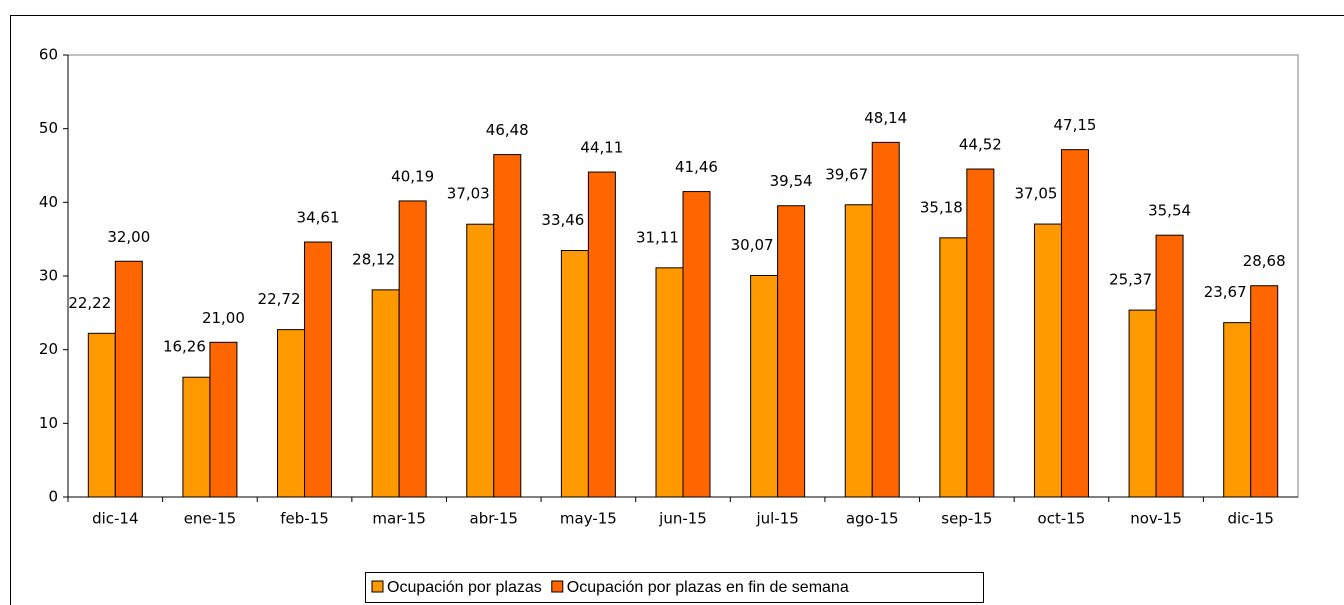  What do you see at coordinates (115, 519) in the screenshot?
I see `x-tick-label: dic-14` at bounding box center [115, 519].